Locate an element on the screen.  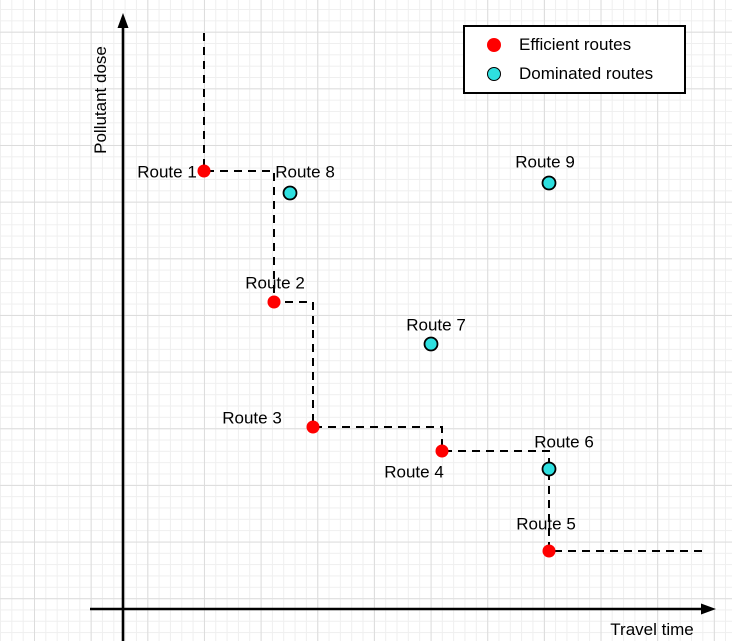
legend-label-efficient: Efficient routes is located at coordinates (575, 44).